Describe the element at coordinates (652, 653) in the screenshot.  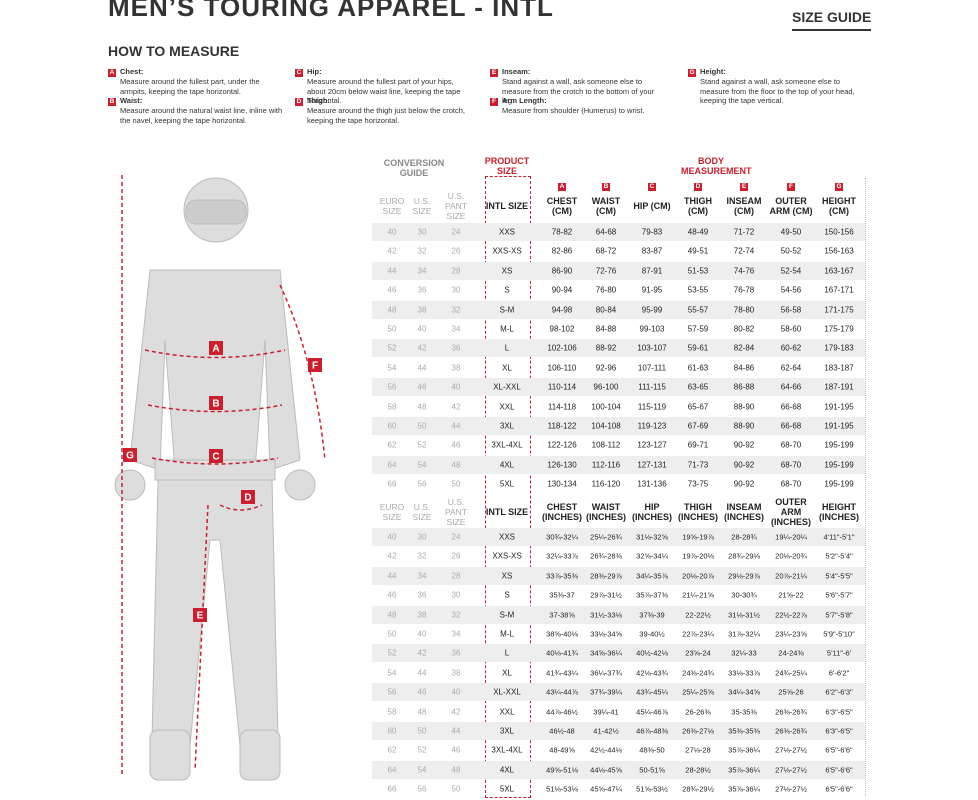
I see `cell: 40½-42⅛` at that location.